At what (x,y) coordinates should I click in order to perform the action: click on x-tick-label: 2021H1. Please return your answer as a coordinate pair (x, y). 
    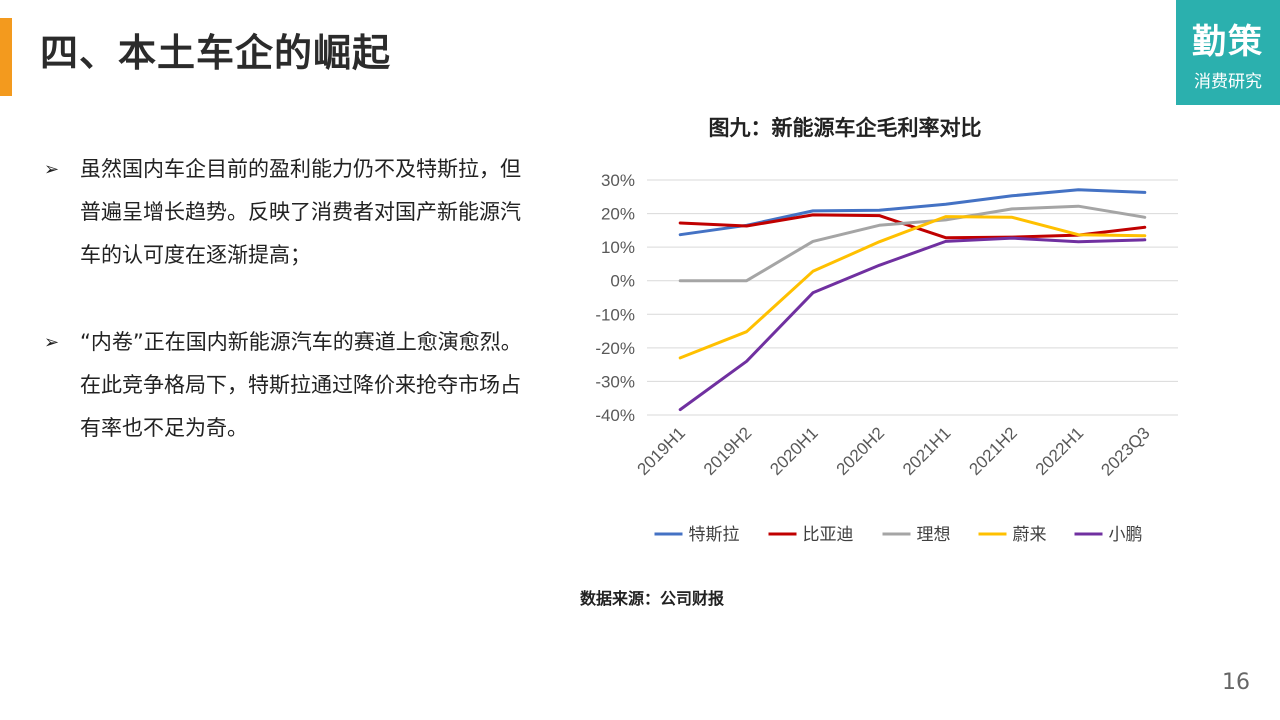
    Looking at the image, I should click on (927, 451).